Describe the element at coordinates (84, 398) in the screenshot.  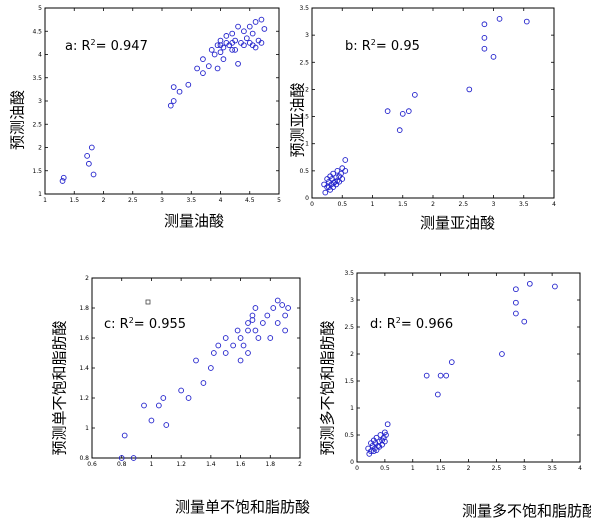
I see `y-tick-label-c: 1.2` at that location.